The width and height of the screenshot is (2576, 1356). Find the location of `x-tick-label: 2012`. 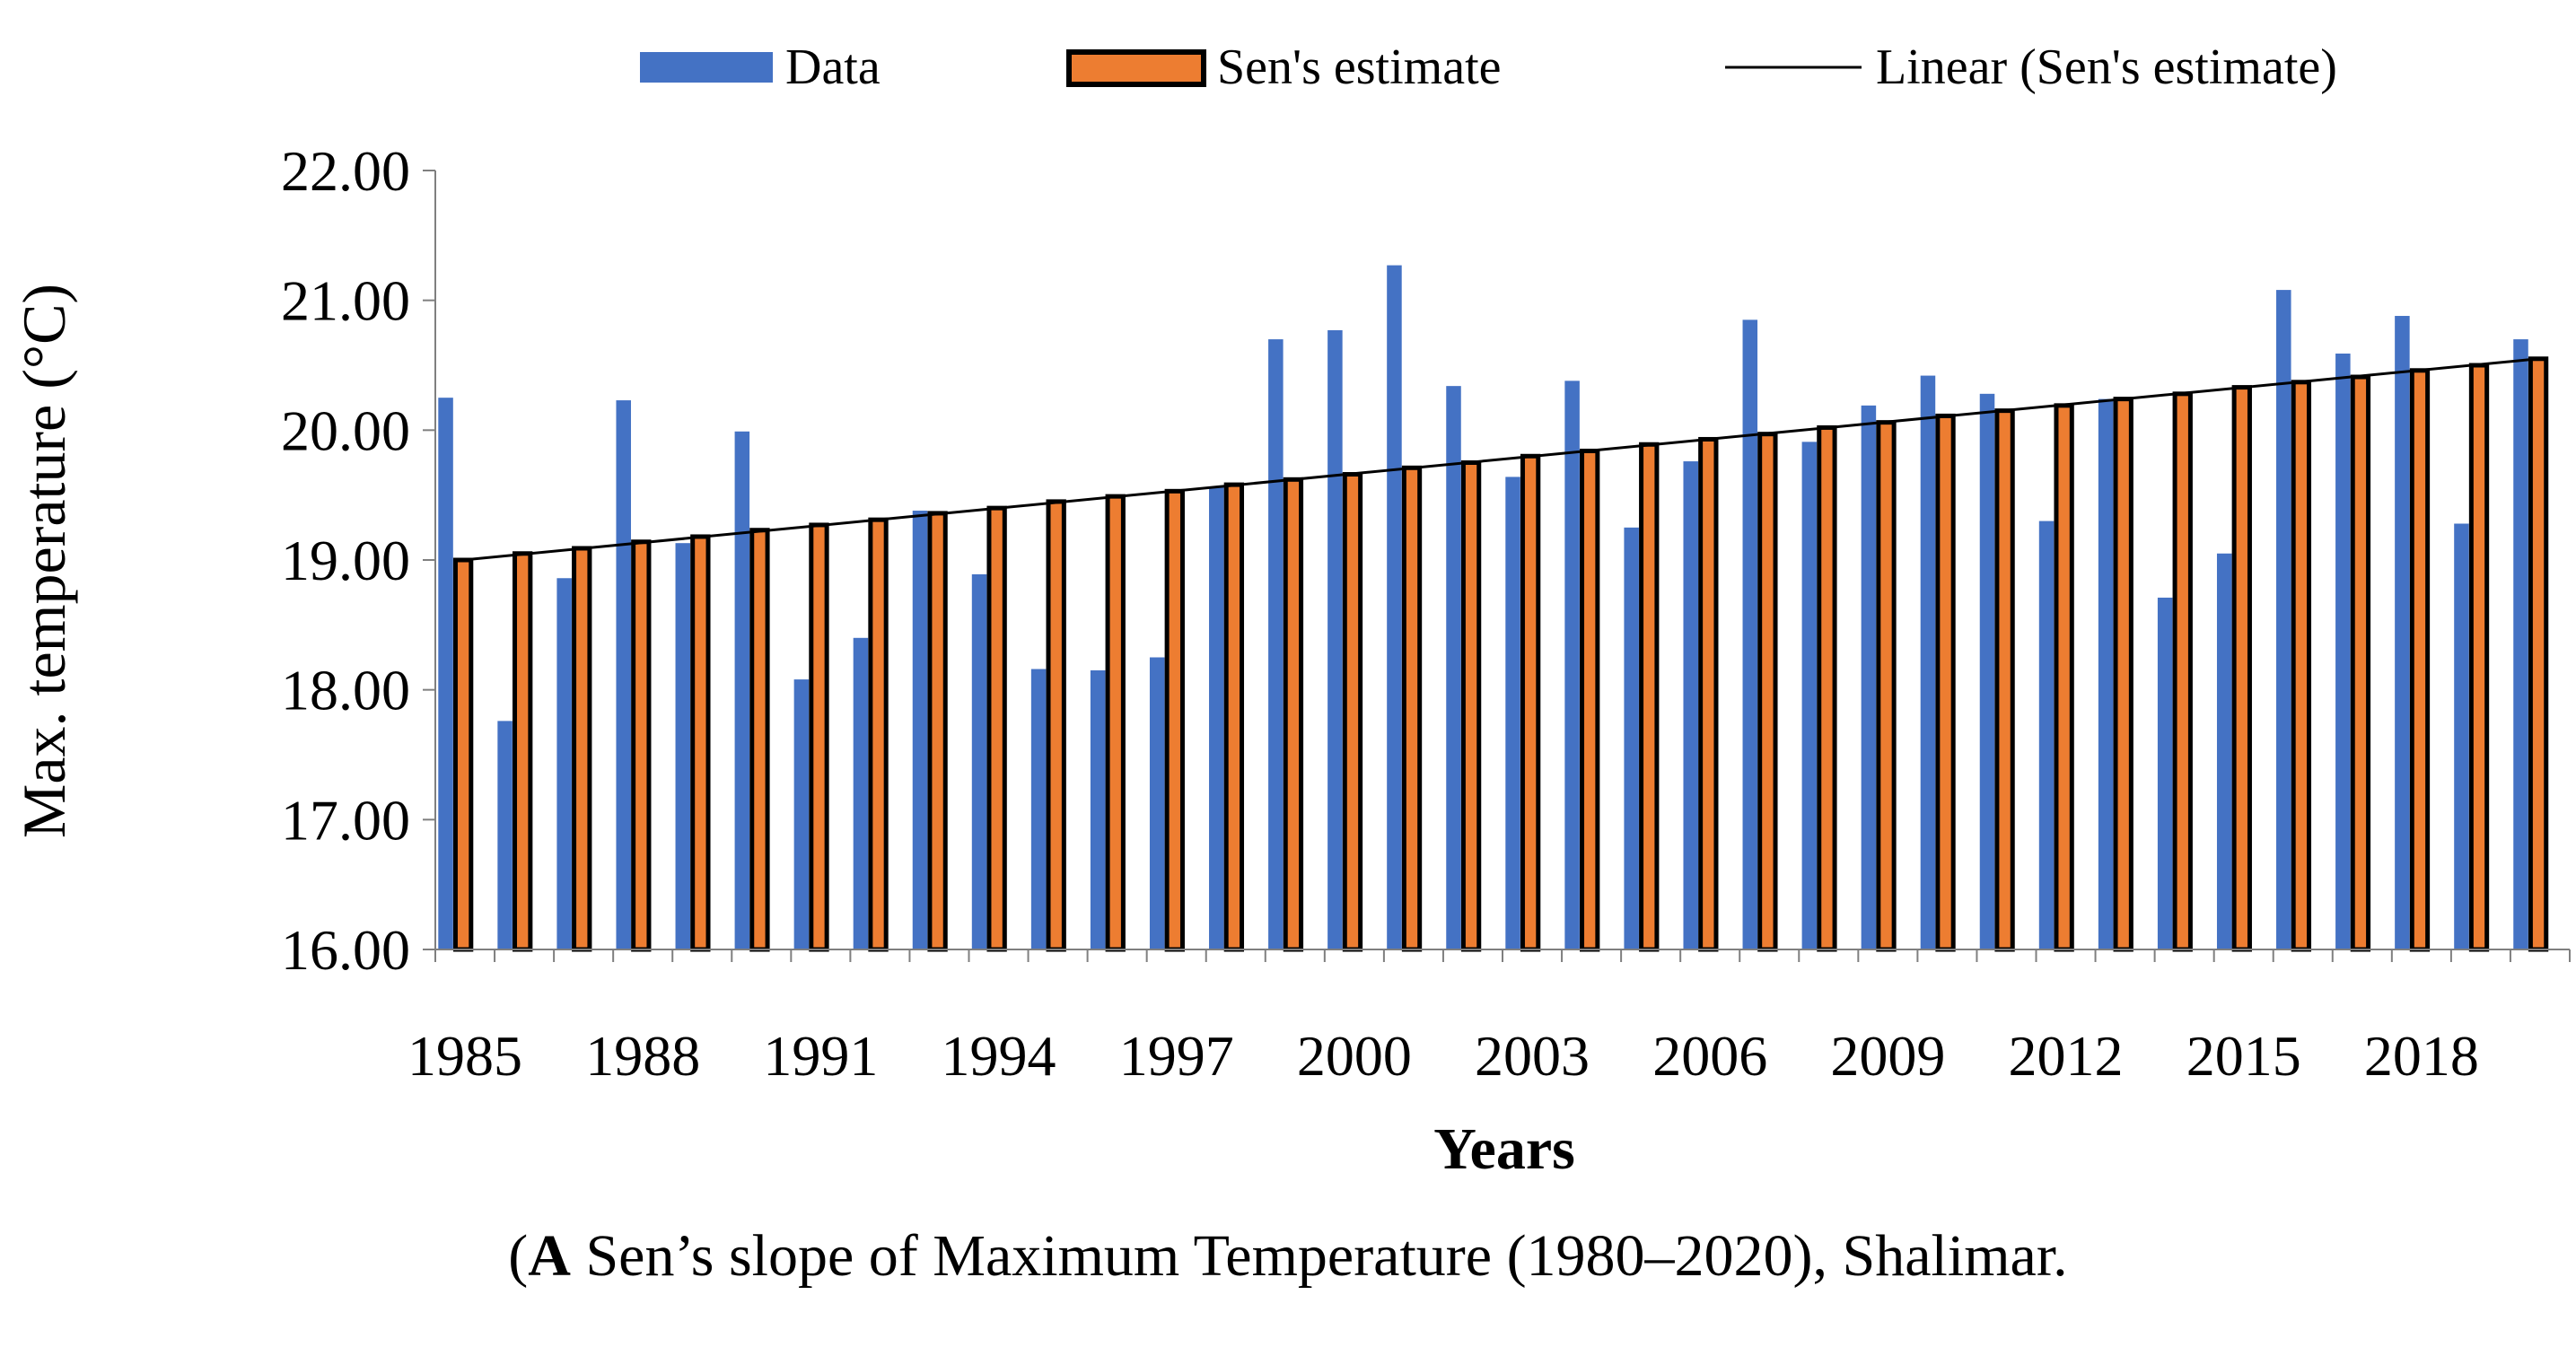

x-tick-label: 2012 is located at coordinates (2066, 1056).